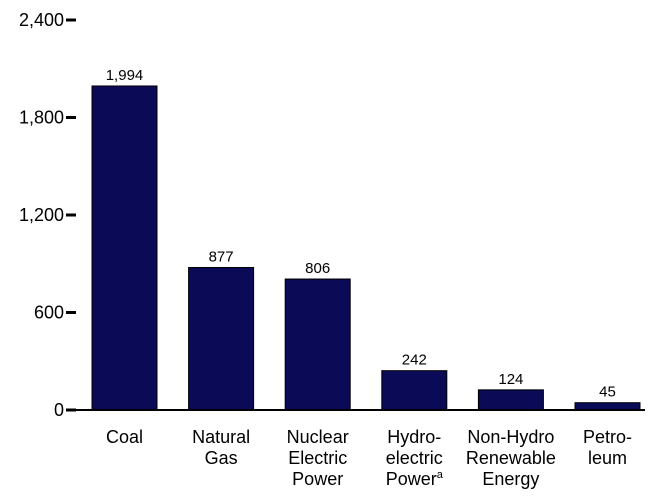 The height and width of the screenshot is (498, 652). What do you see at coordinates (607, 392) in the screenshot?
I see `bar-value-label: 45` at bounding box center [607, 392].